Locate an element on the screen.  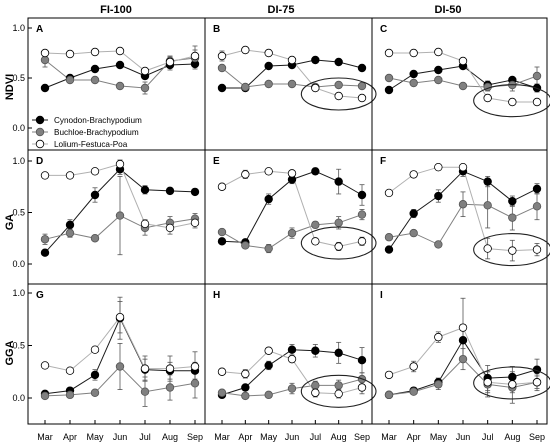
x-tick-label: Sep is located at coordinates (362, 437).